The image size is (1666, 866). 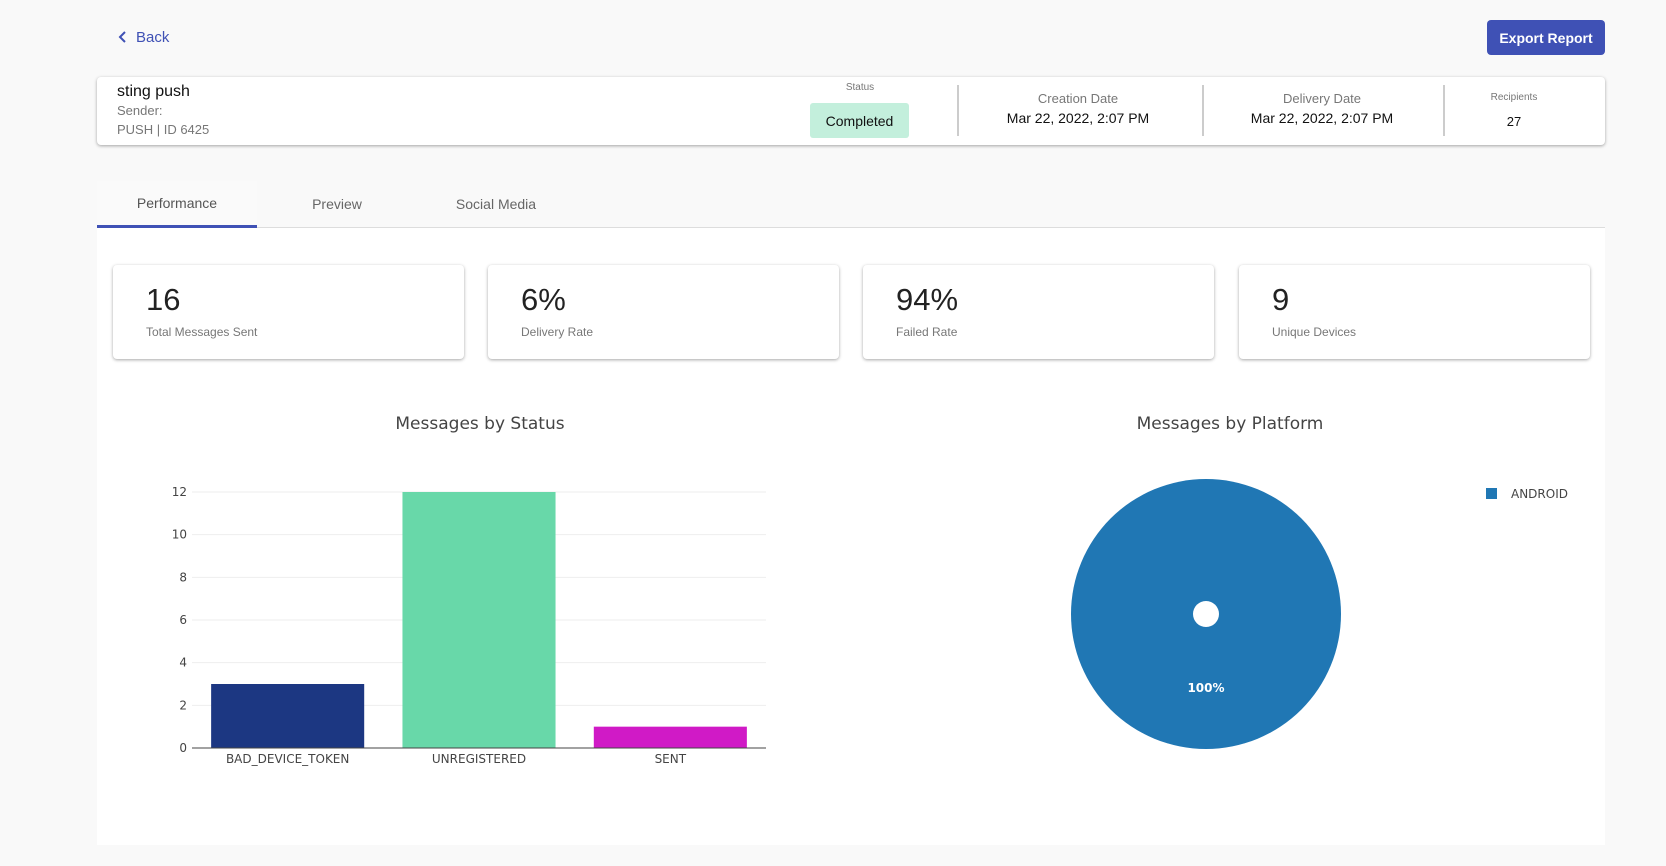 I want to click on pie-slice-label: 100%, so click(x=1205, y=688).